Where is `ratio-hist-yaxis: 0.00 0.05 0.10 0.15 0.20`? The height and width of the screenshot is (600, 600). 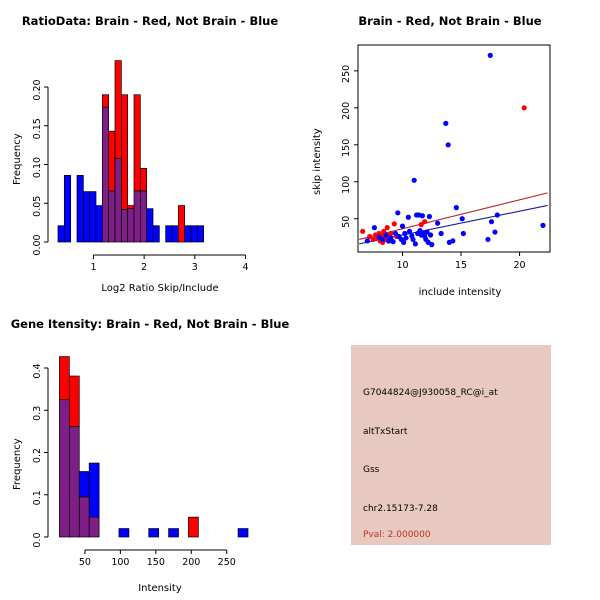 ratio-hist-yaxis: 0.00 0.05 0.10 0.15 0.20 is located at coordinates (40, 167).